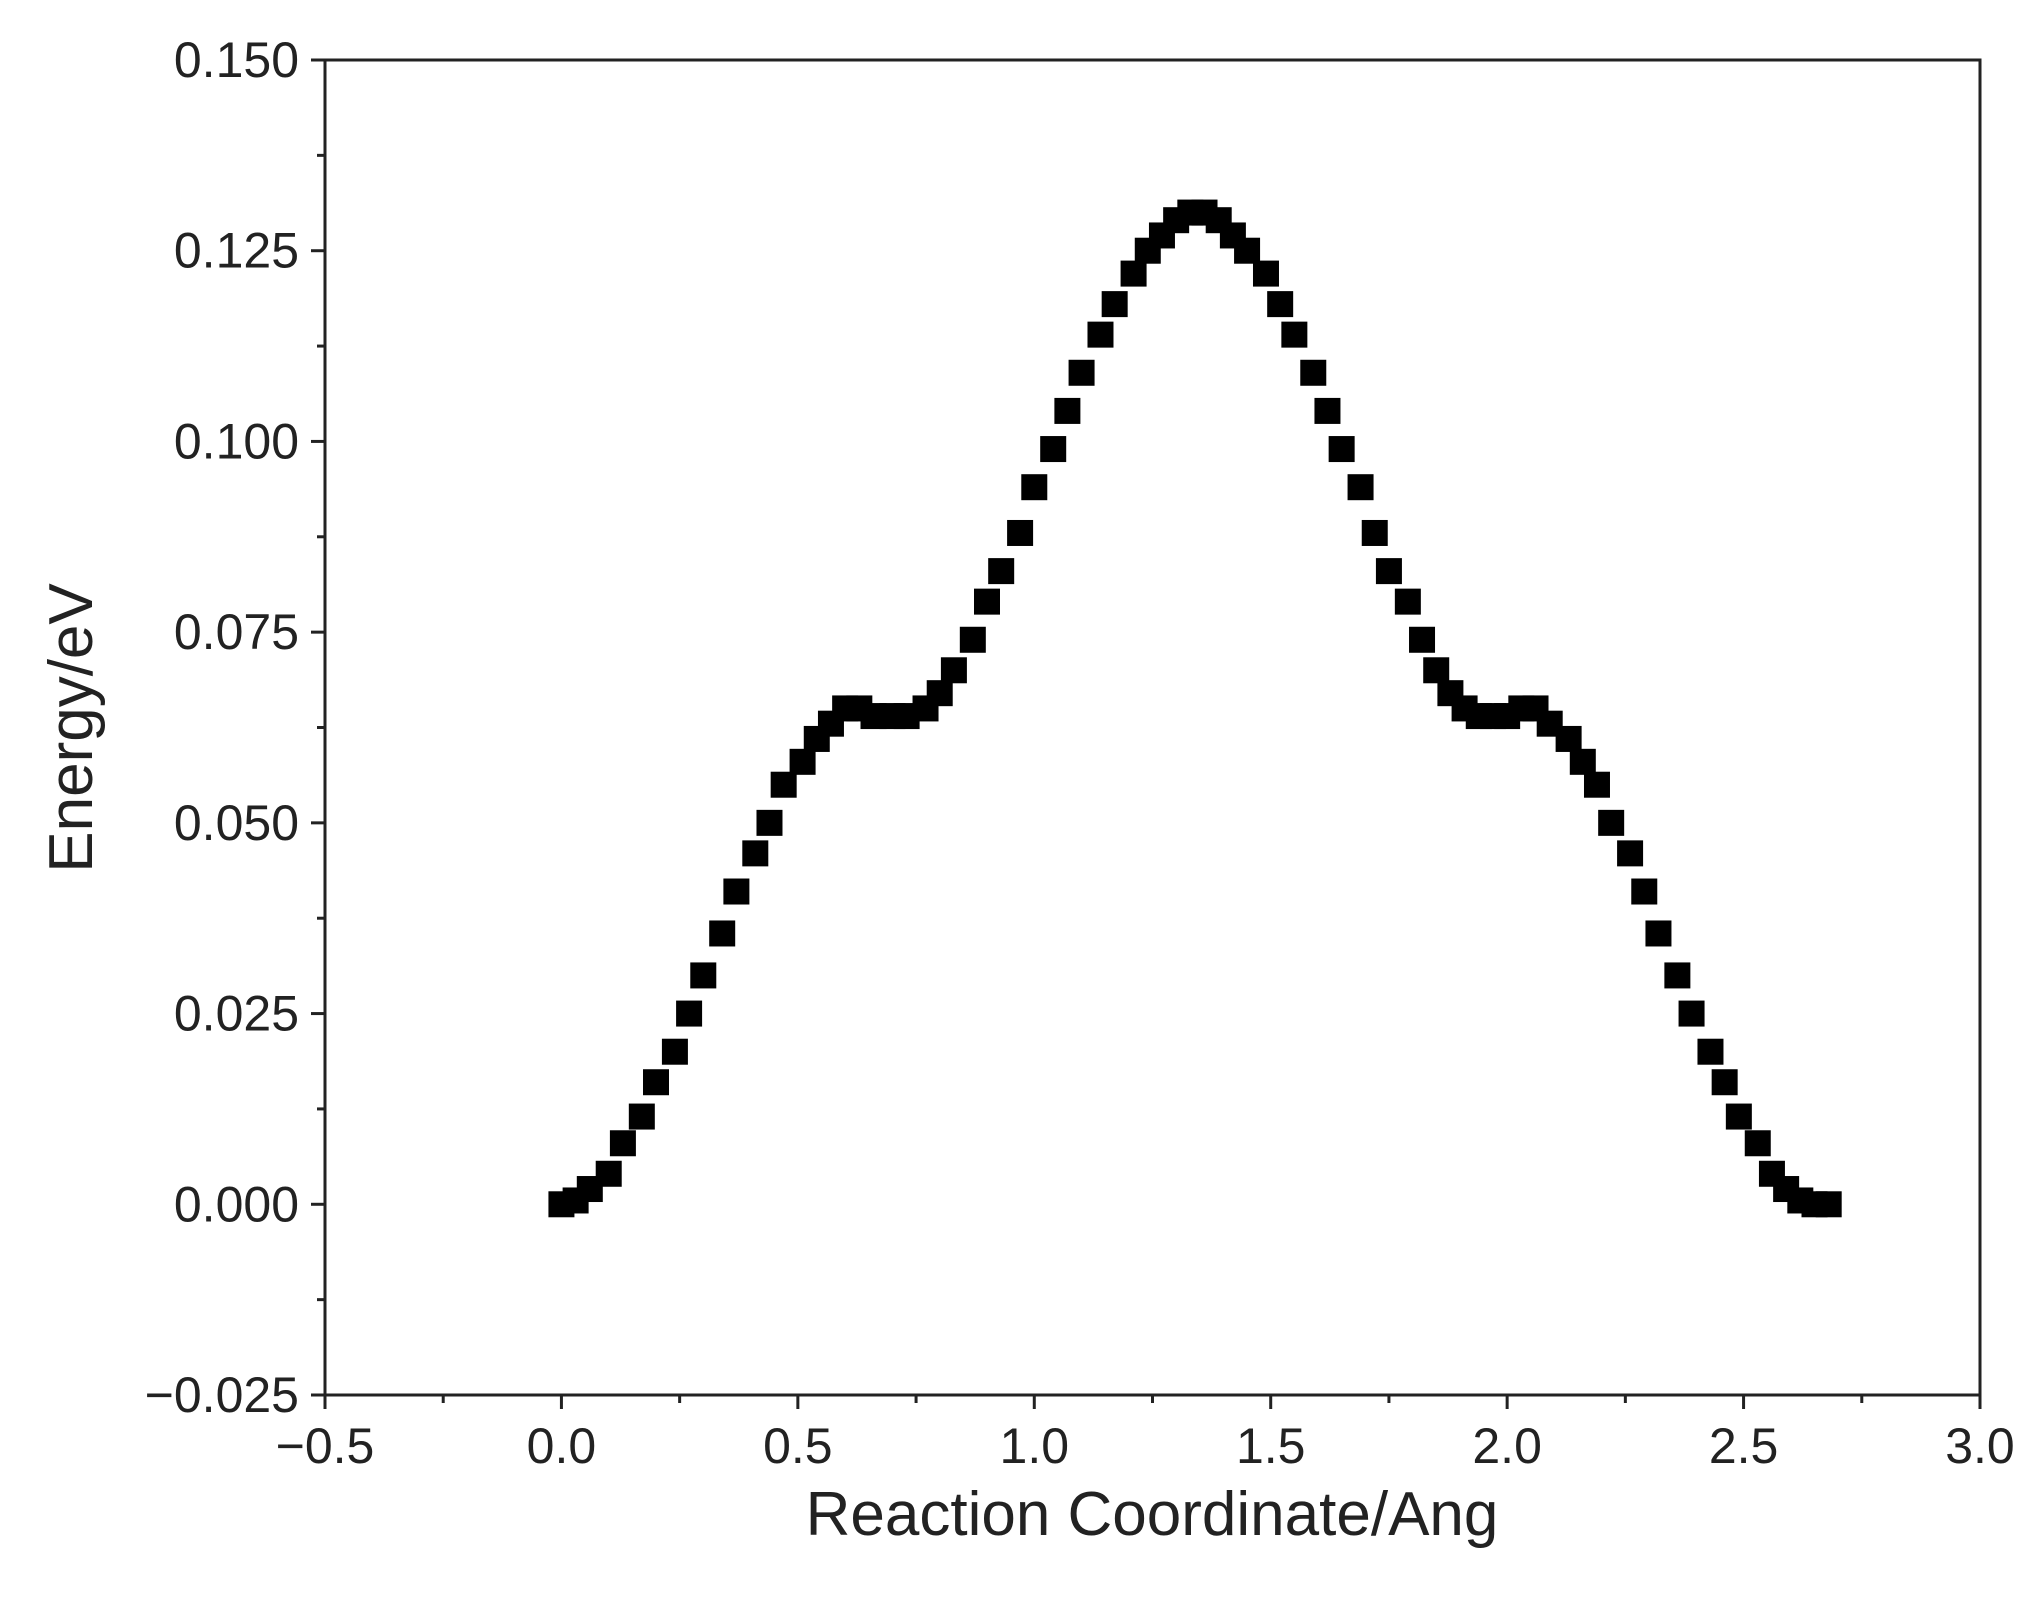  Describe the element at coordinates (236, 60) in the screenshot. I see `y-tick-label: 0.150` at that location.